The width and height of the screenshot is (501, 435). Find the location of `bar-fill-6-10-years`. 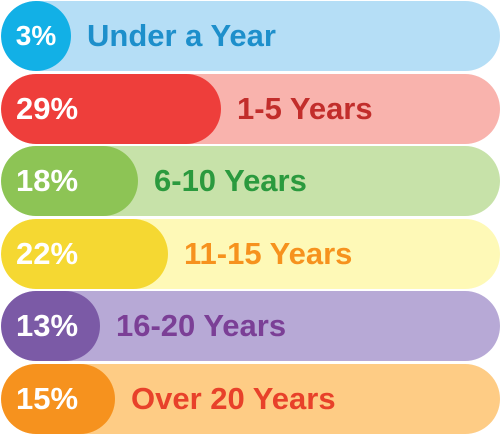

bar-fill-6-10-years is located at coordinates (69, 181).